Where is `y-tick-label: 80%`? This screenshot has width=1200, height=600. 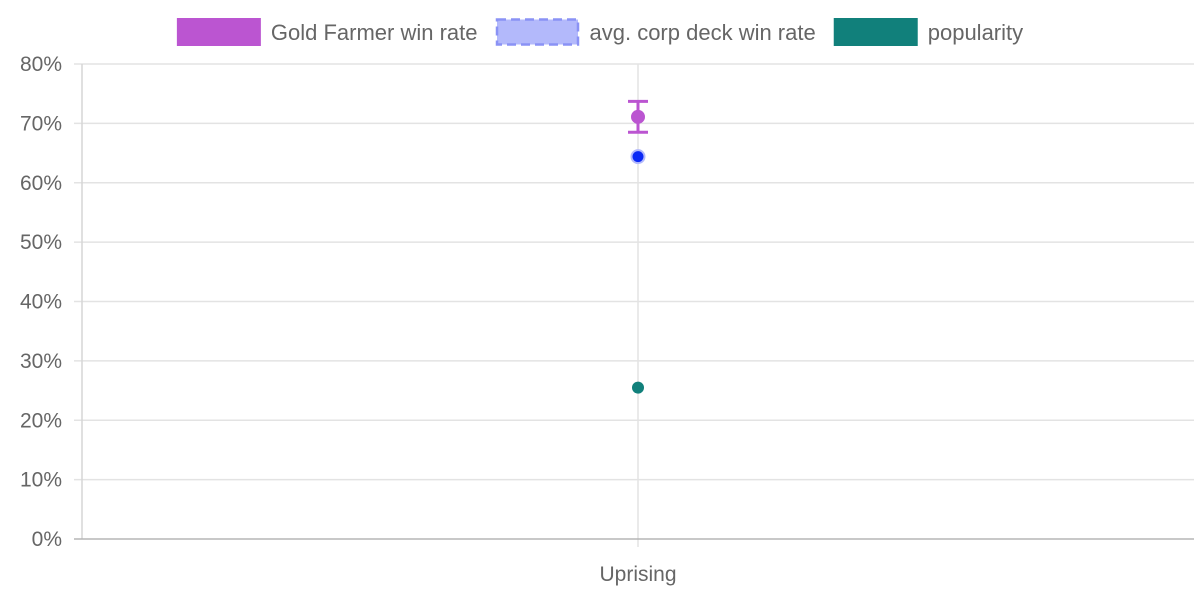 y-tick-label: 80% is located at coordinates (41, 64).